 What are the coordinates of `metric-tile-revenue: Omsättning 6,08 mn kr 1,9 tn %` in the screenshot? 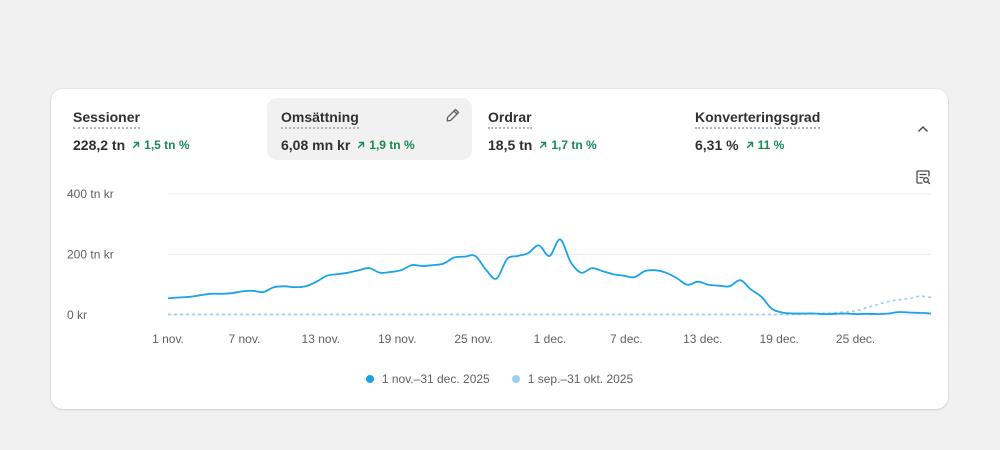 It's located at (369, 129).